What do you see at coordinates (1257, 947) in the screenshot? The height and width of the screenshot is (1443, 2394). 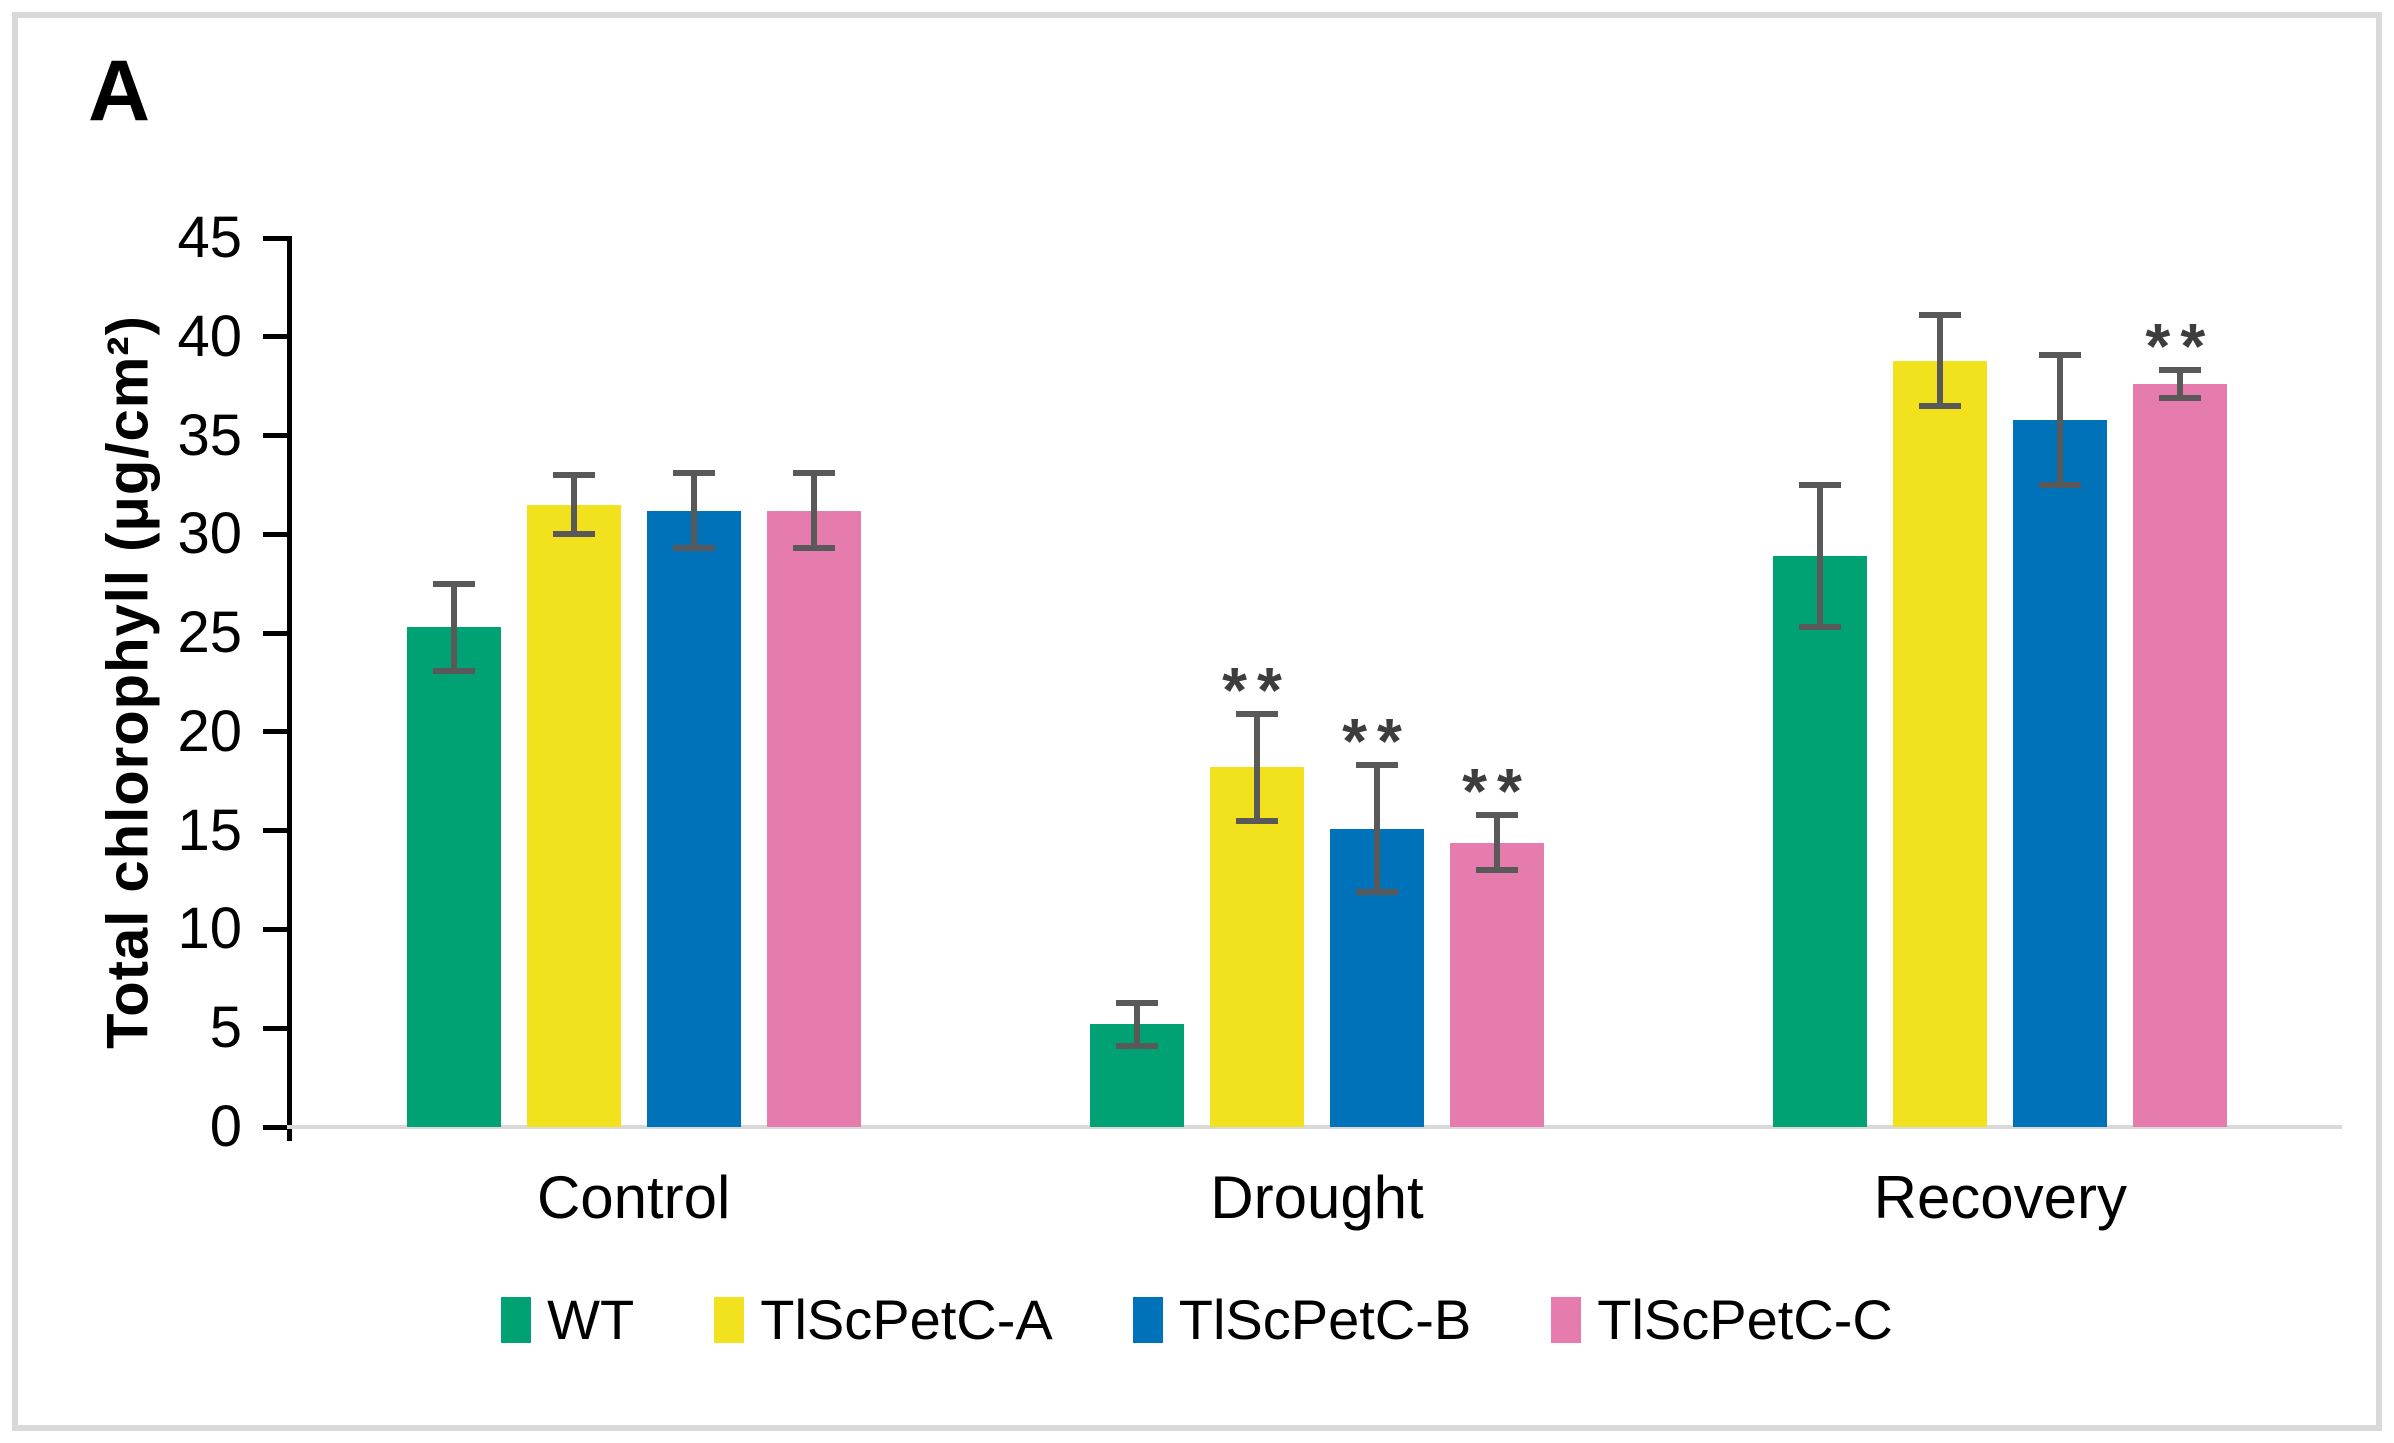 I see `bar-tlscpetc-a-drought` at bounding box center [1257, 947].